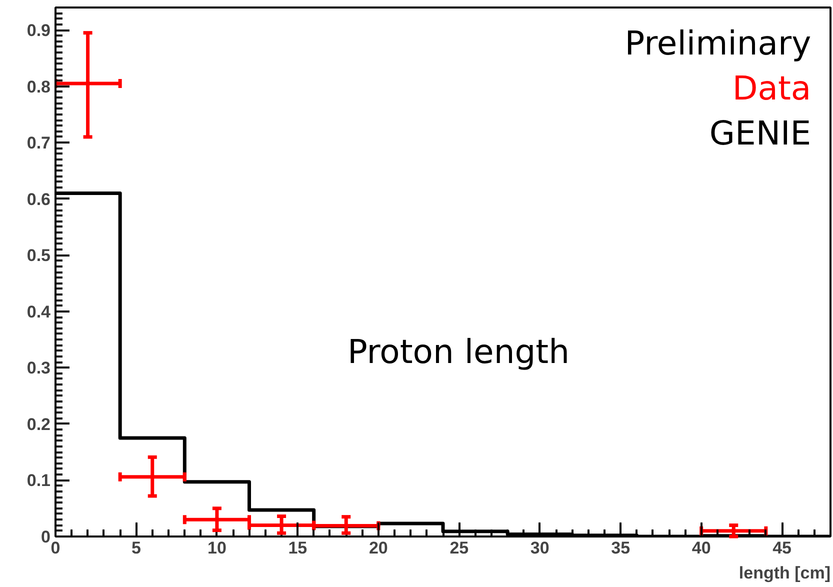 The width and height of the screenshot is (833, 587). What do you see at coordinates (760, 132) in the screenshot?
I see `text: GENIE` at bounding box center [760, 132].